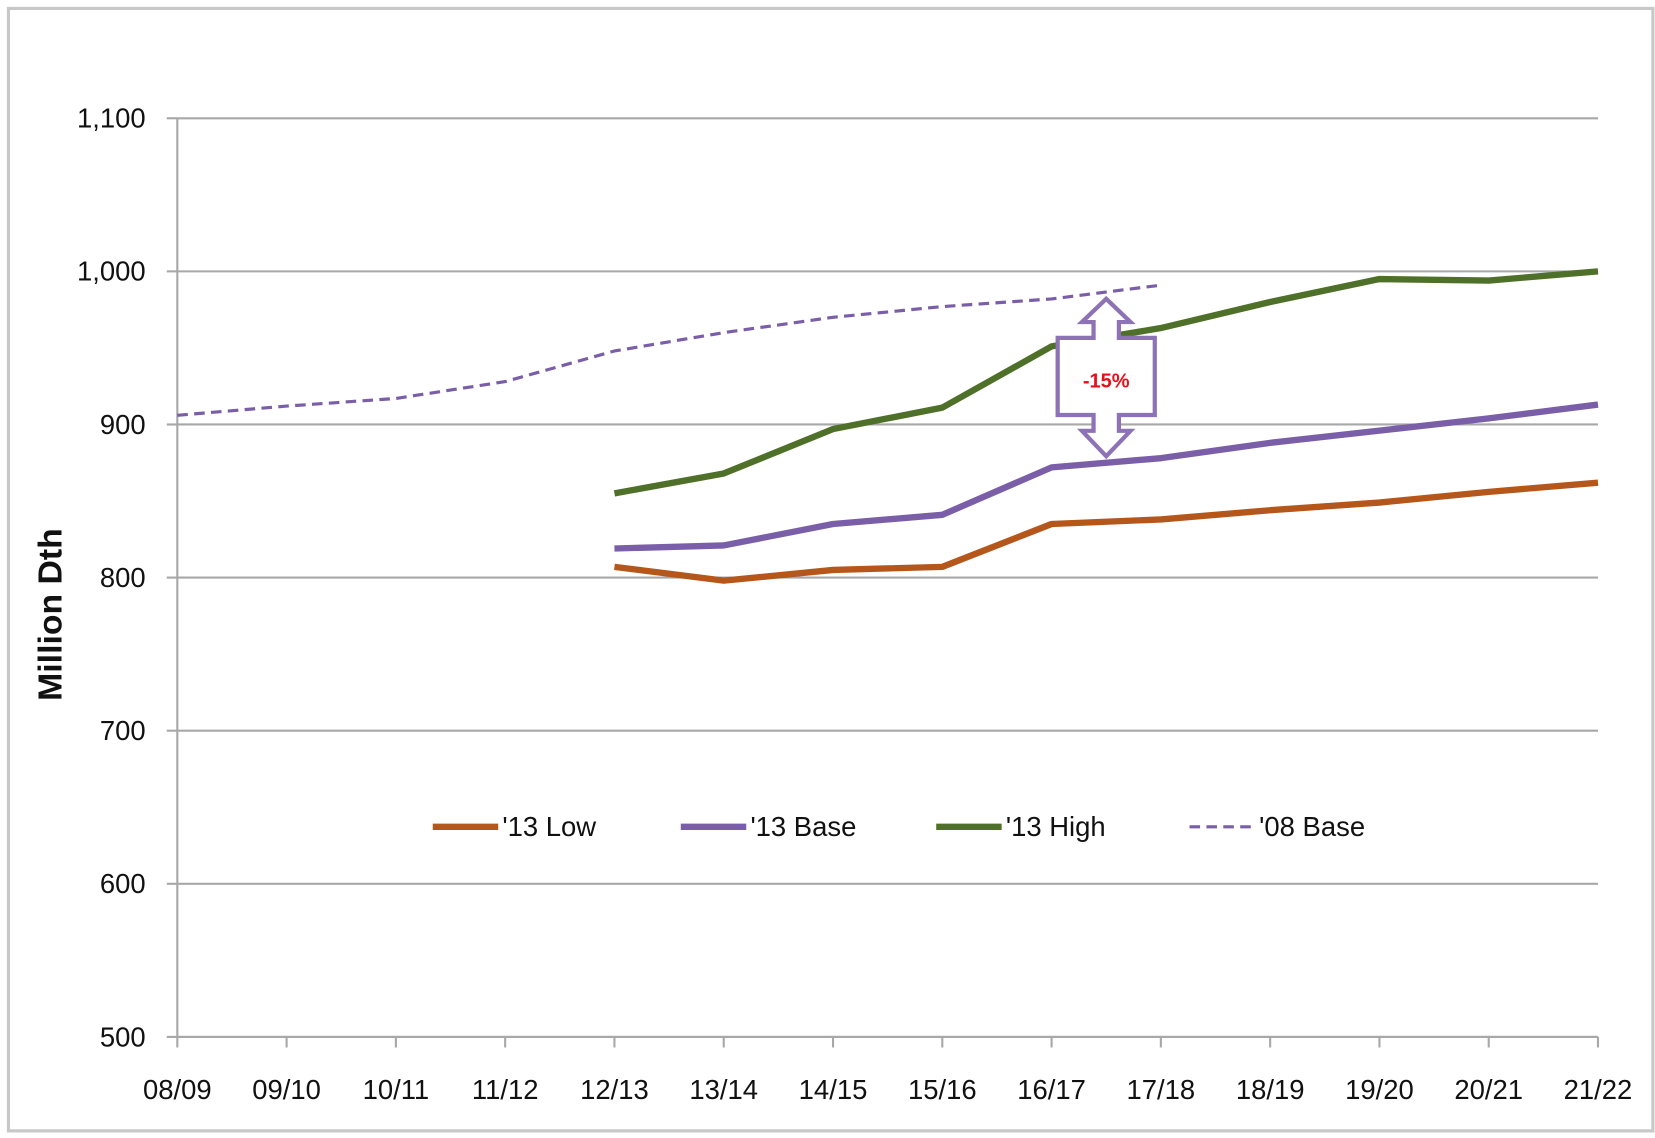 The height and width of the screenshot is (1138, 1655). What do you see at coordinates (123, 883) in the screenshot?
I see `y-tick-label: 600` at bounding box center [123, 883].